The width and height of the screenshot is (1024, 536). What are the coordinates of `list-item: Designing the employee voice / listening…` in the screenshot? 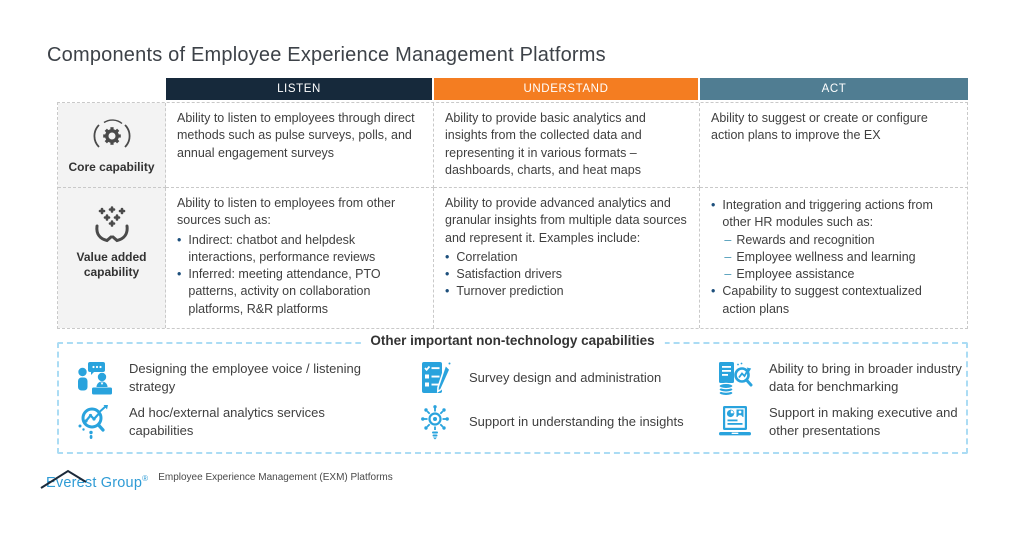 It's located at (245, 378).